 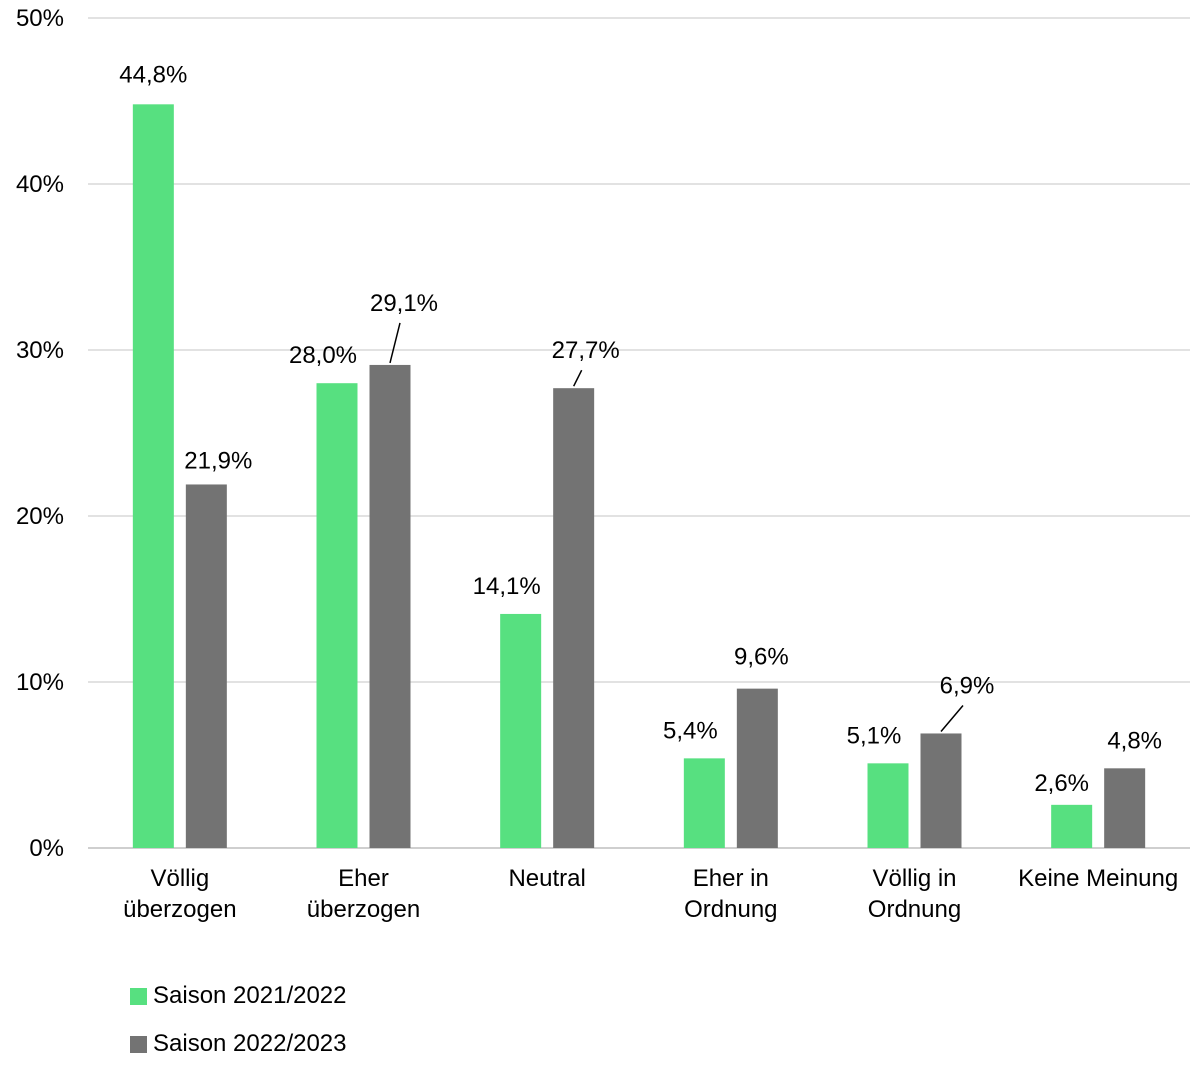 I want to click on x-category-label: Keine Meinung, so click(x=1098, y=878).